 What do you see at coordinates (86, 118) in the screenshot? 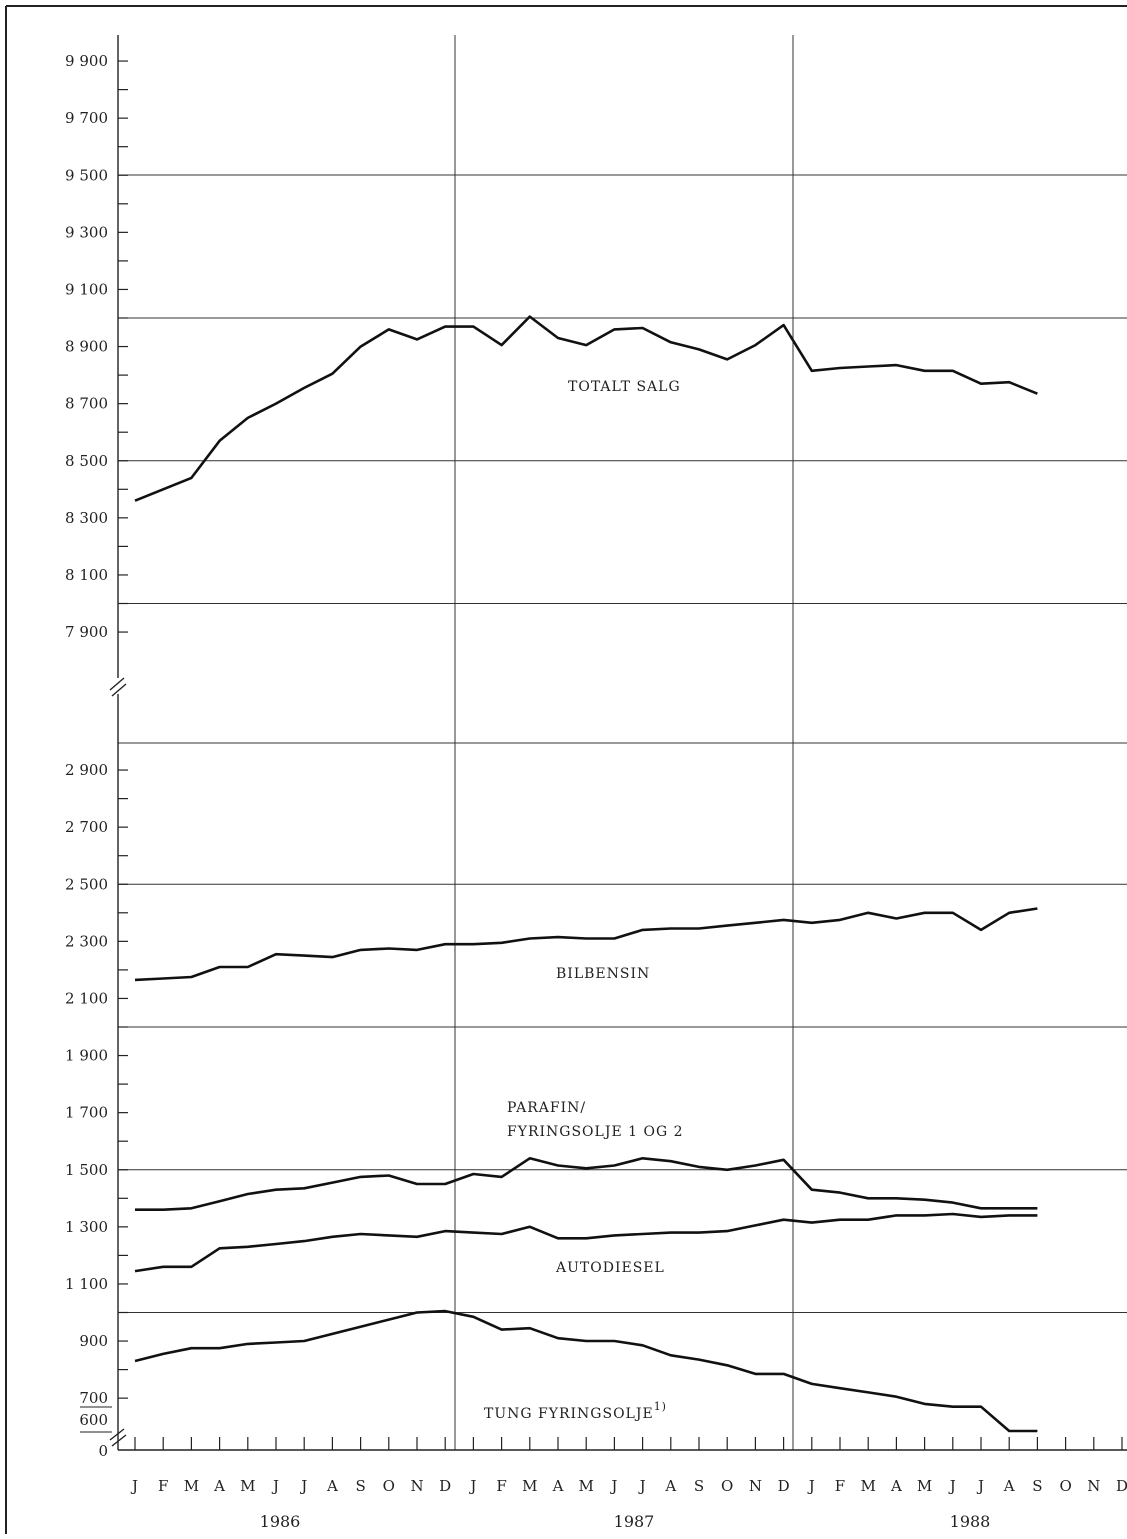
I see `y-tick-label: 9 700` at bounding box center [86, 118].